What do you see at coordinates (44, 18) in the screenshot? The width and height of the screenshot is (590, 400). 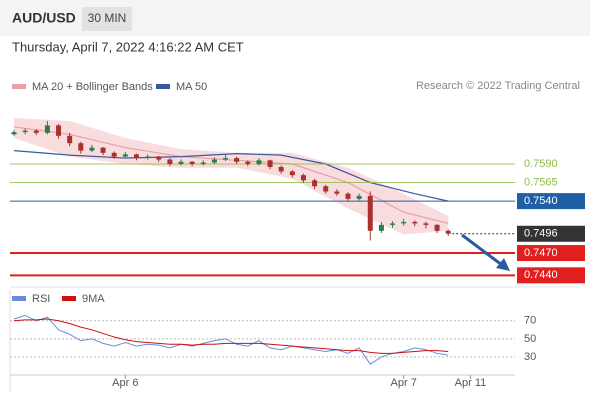 I see `symbol: AUD/USD` at bounding box center [44, 18].